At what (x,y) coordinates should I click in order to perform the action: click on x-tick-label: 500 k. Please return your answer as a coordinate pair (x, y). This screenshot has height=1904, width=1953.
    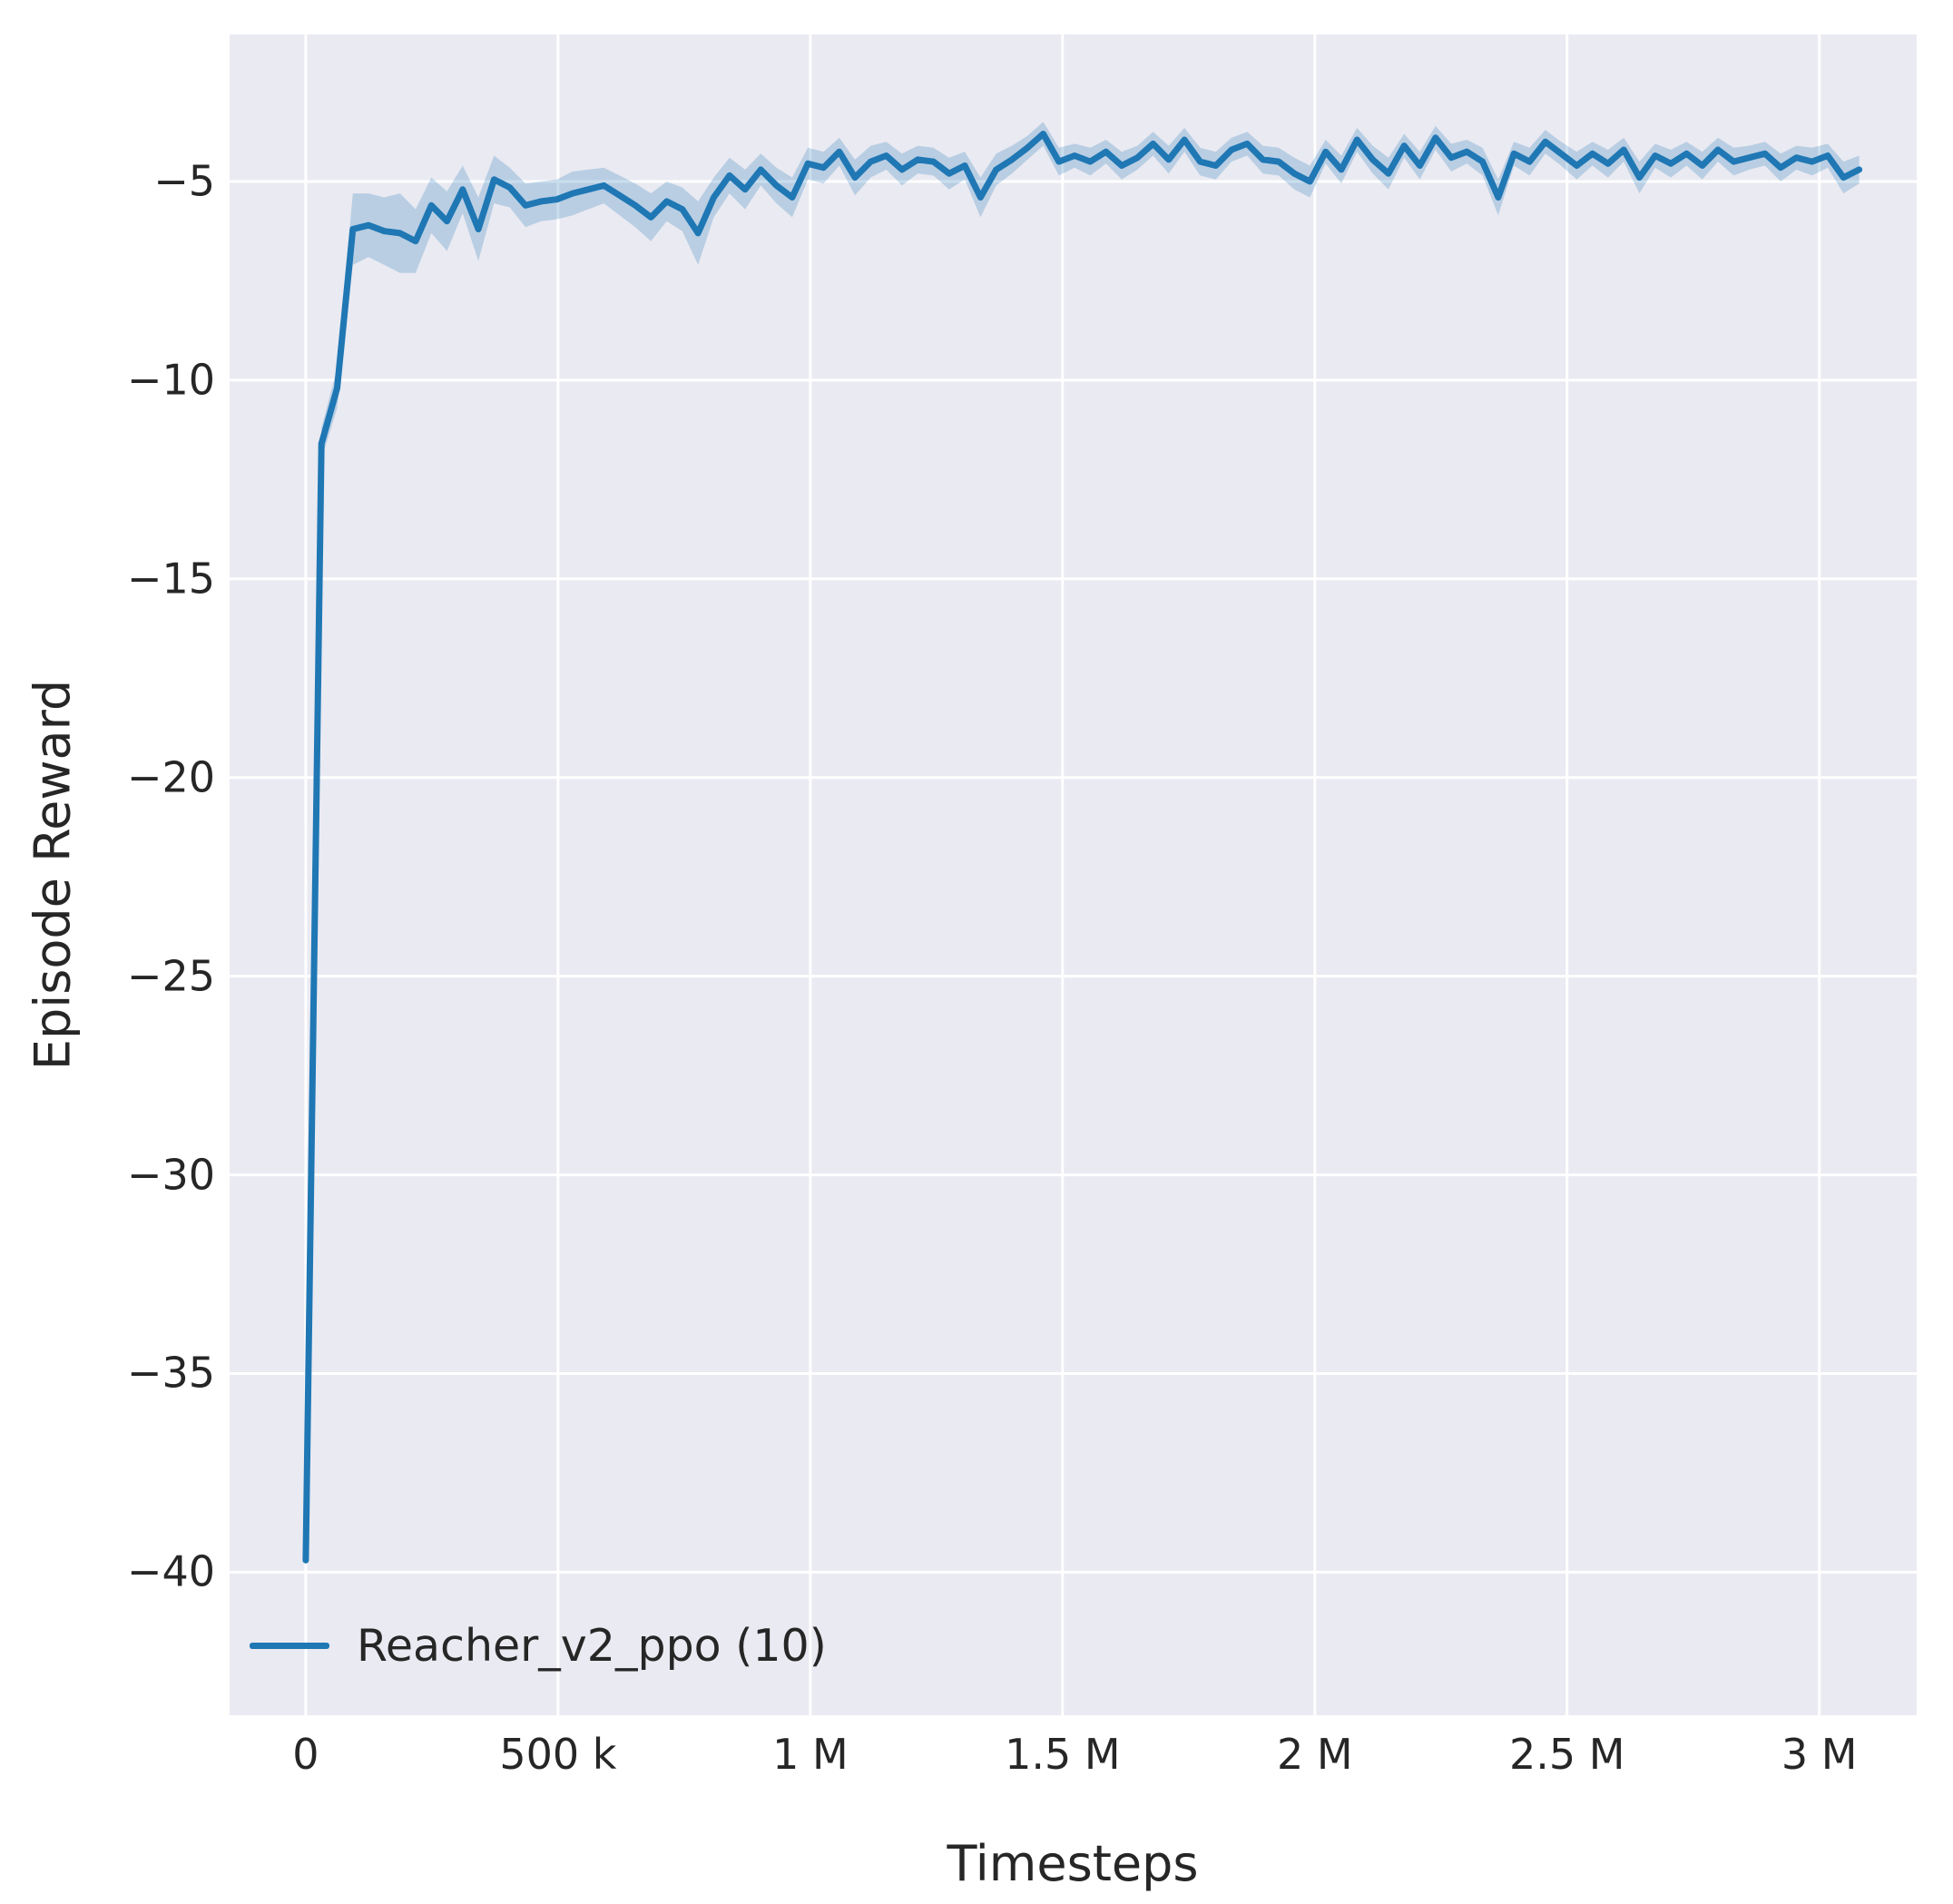
    Looking at the image, I should click on (558, 1754).